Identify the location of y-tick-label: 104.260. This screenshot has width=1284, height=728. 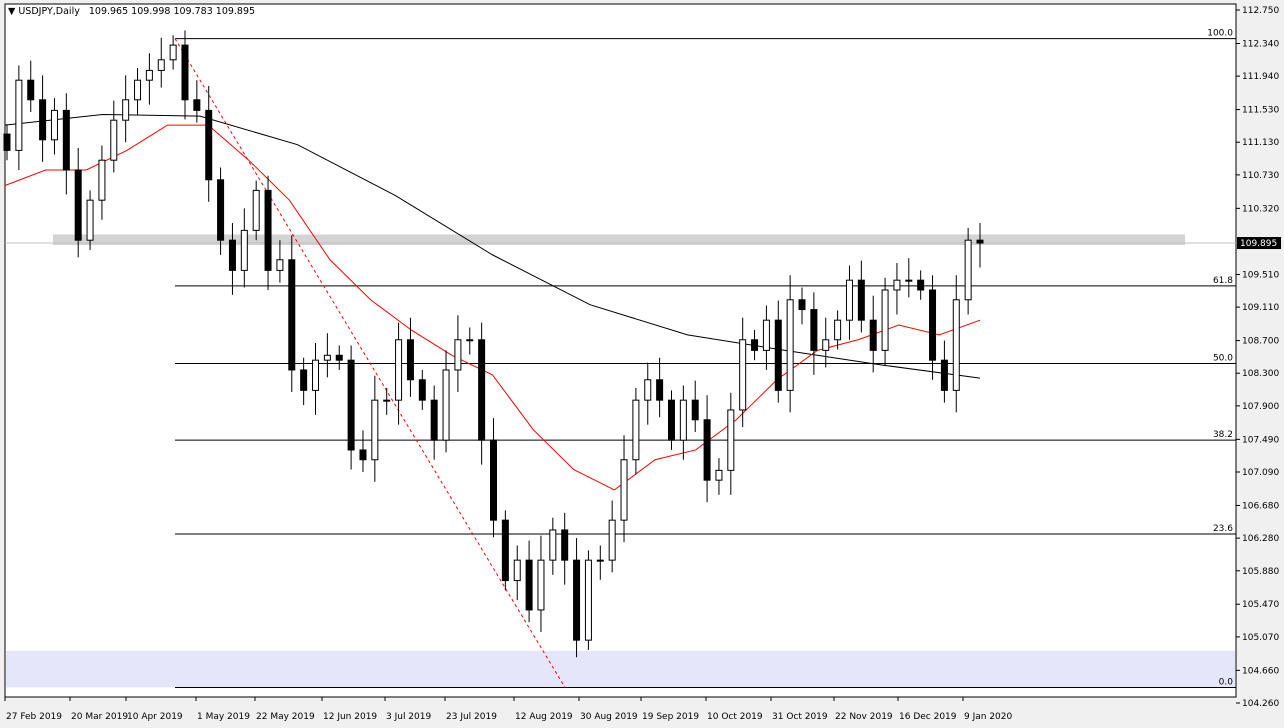
(1260, 704).